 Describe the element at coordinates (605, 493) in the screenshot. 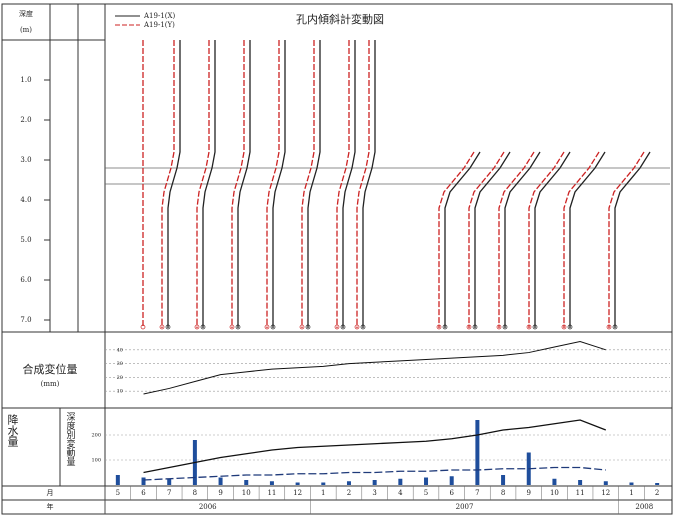

I see `month-label: 12` at that location.